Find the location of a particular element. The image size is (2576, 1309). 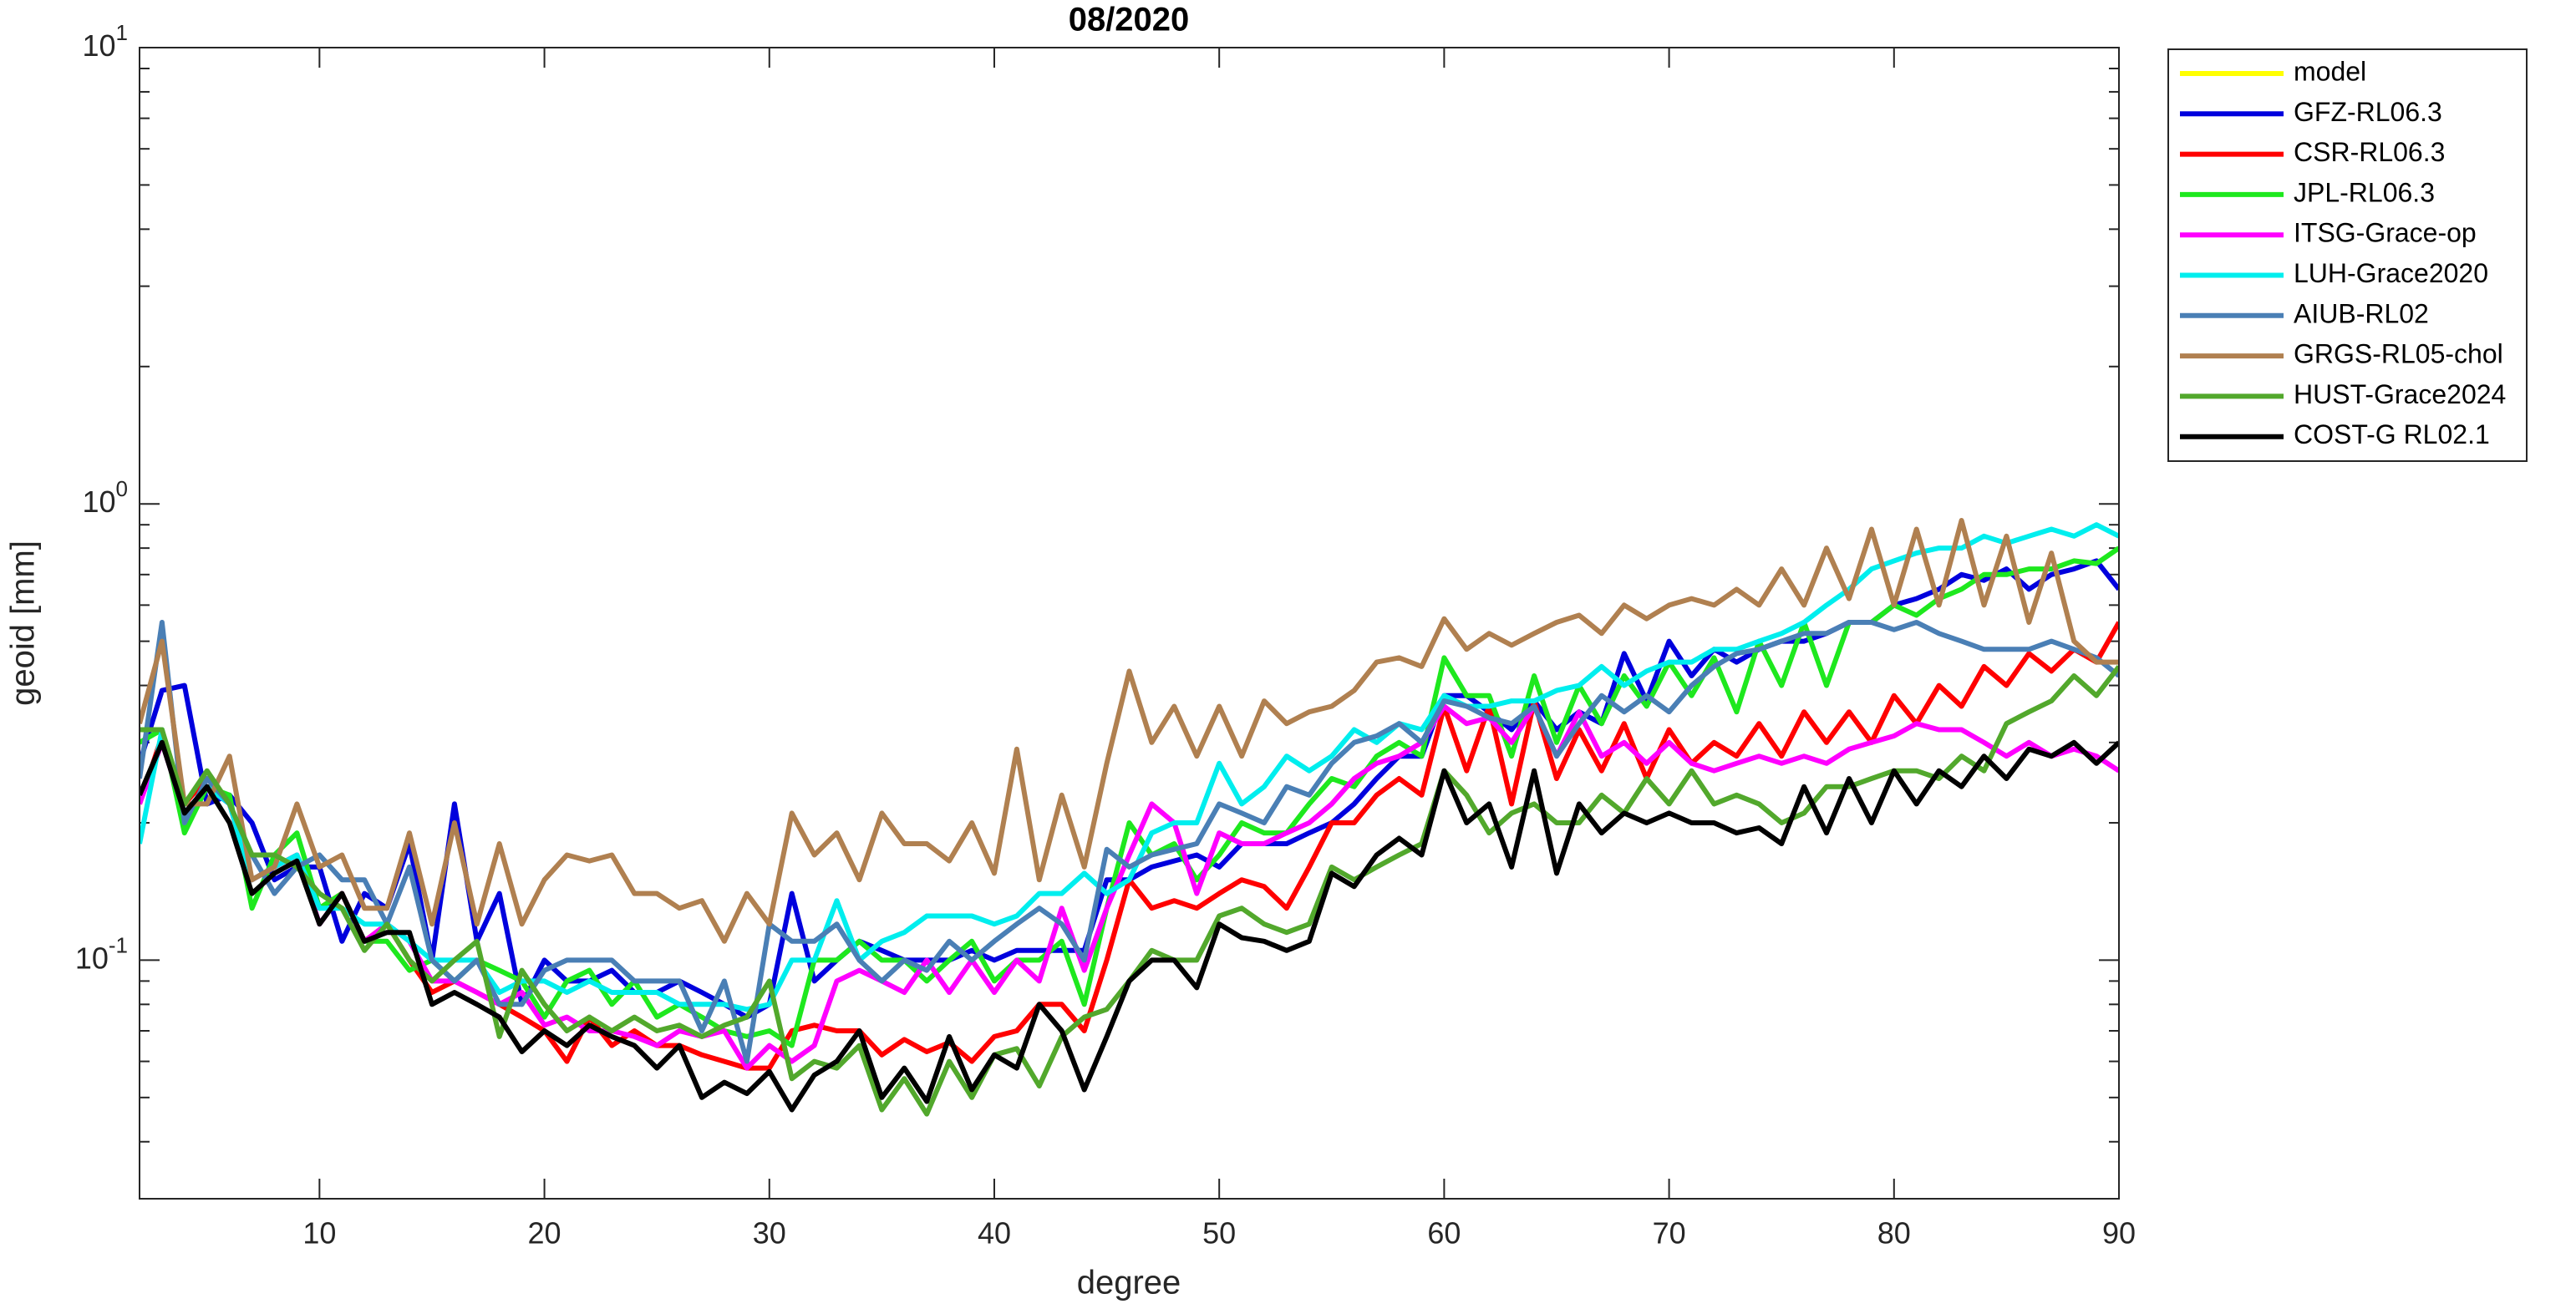

x-tick-label: 60 is located at coordinates (1444, 1233).